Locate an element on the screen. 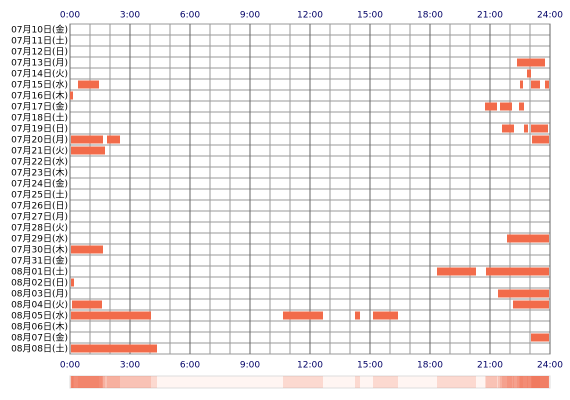  day-label: 07月13日(月) is located at coordinates (39, 63).